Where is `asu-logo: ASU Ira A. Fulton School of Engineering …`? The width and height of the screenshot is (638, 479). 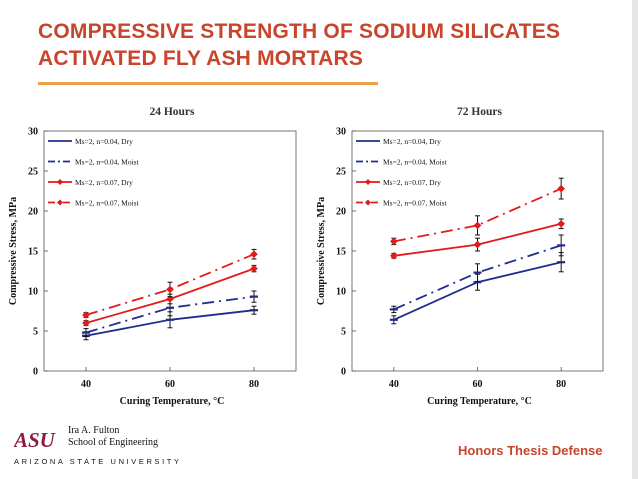 asu-logo: ASU Ira A. Fulton School of Engineering … is located at coordinates (104, 450).